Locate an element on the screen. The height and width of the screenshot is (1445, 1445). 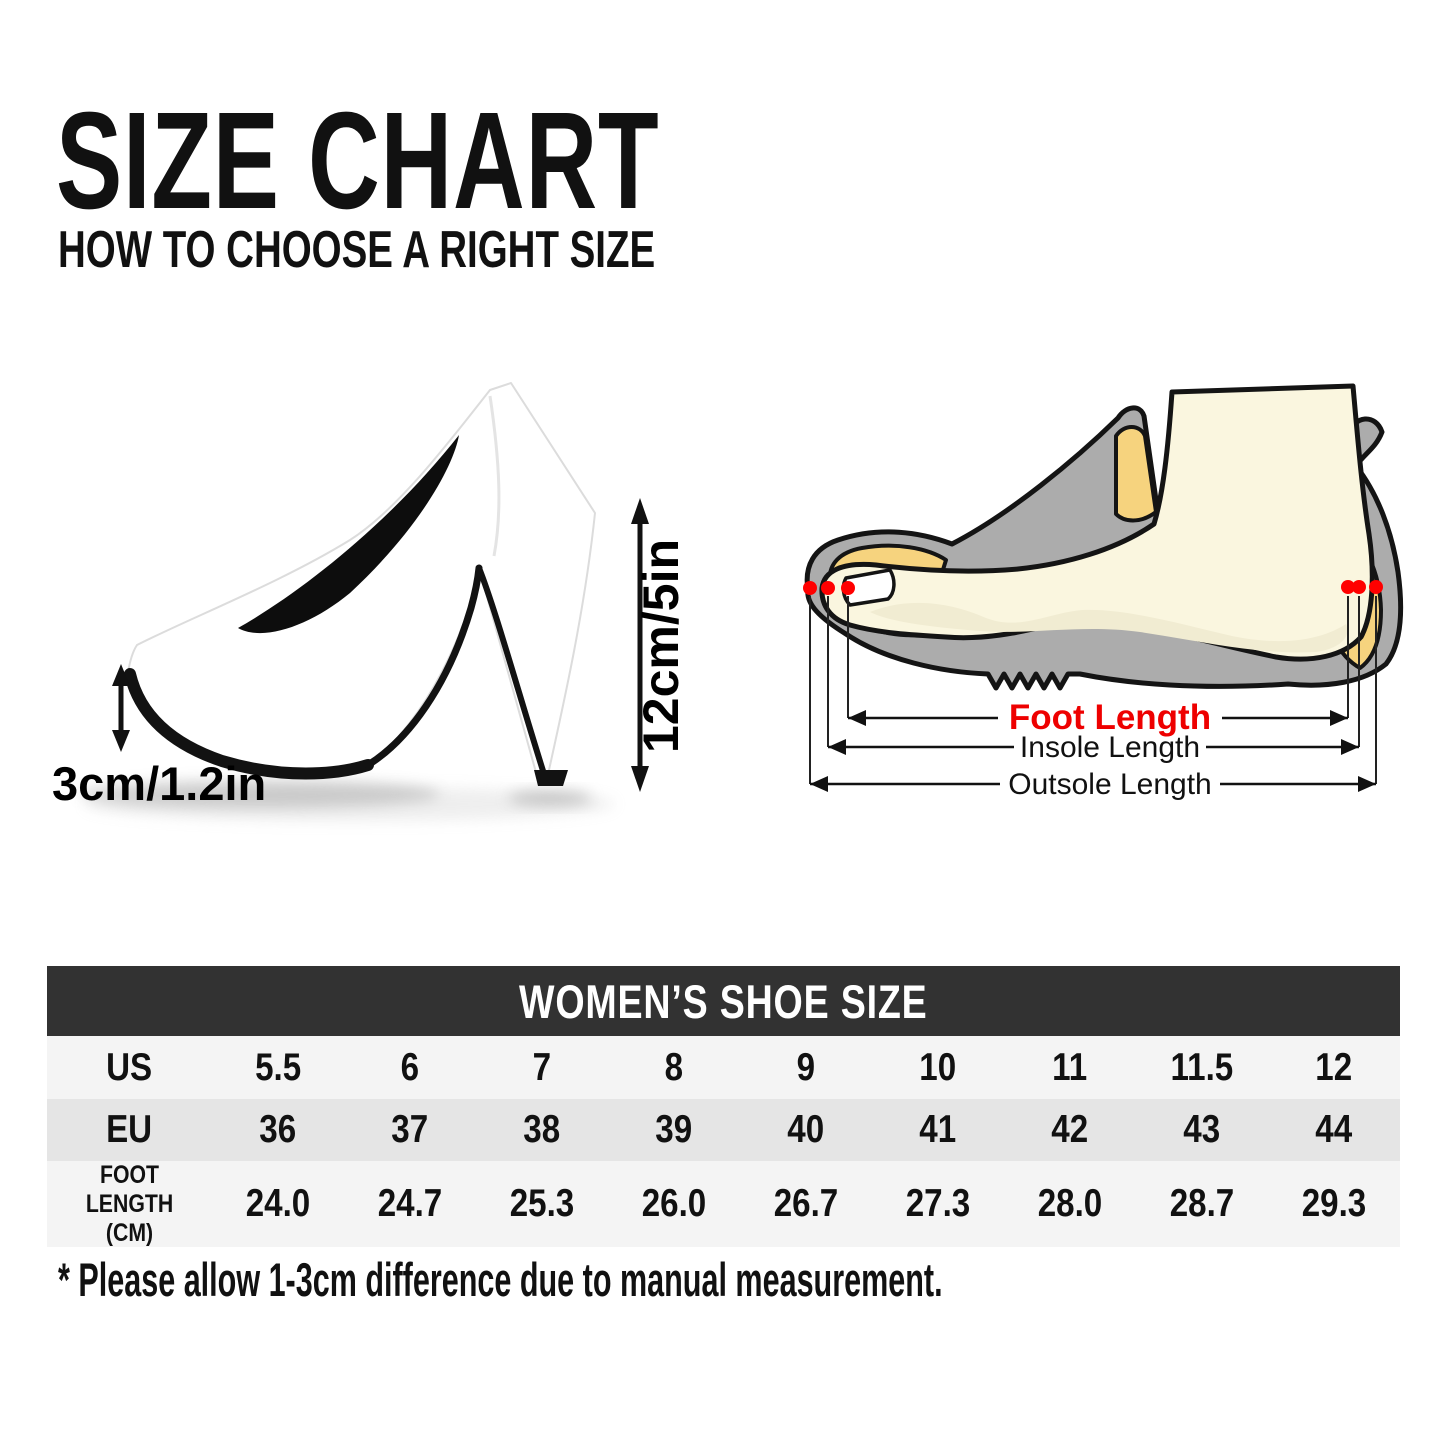
outsole-length-arrow is located at coordinates (1093, 784).